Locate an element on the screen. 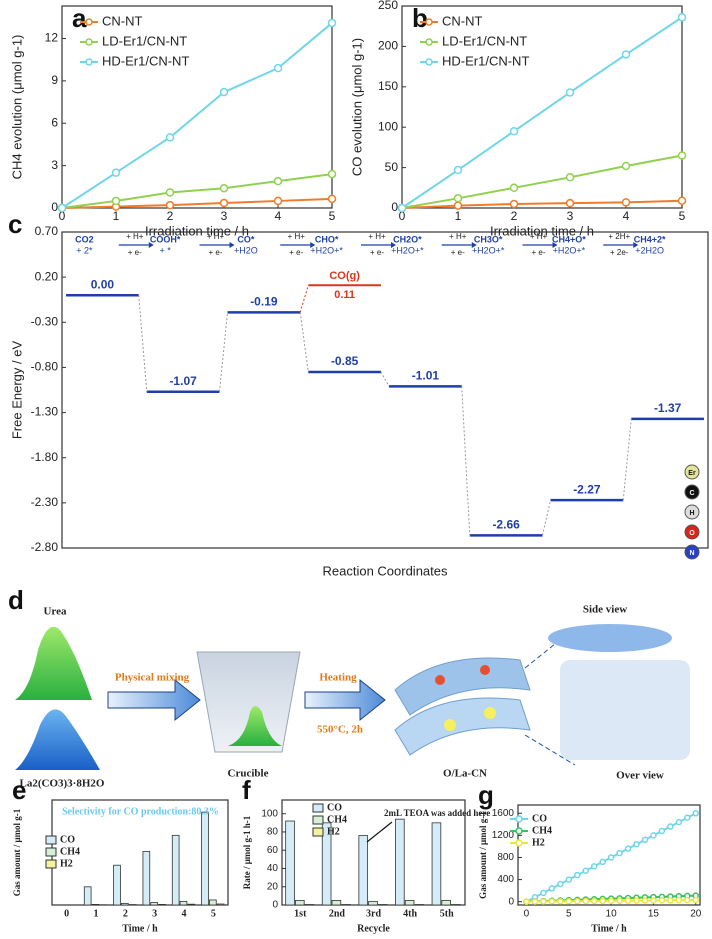 This screenshot has width=712, height=939. x-tick-label: 1st is located at coordinates (300, 913).